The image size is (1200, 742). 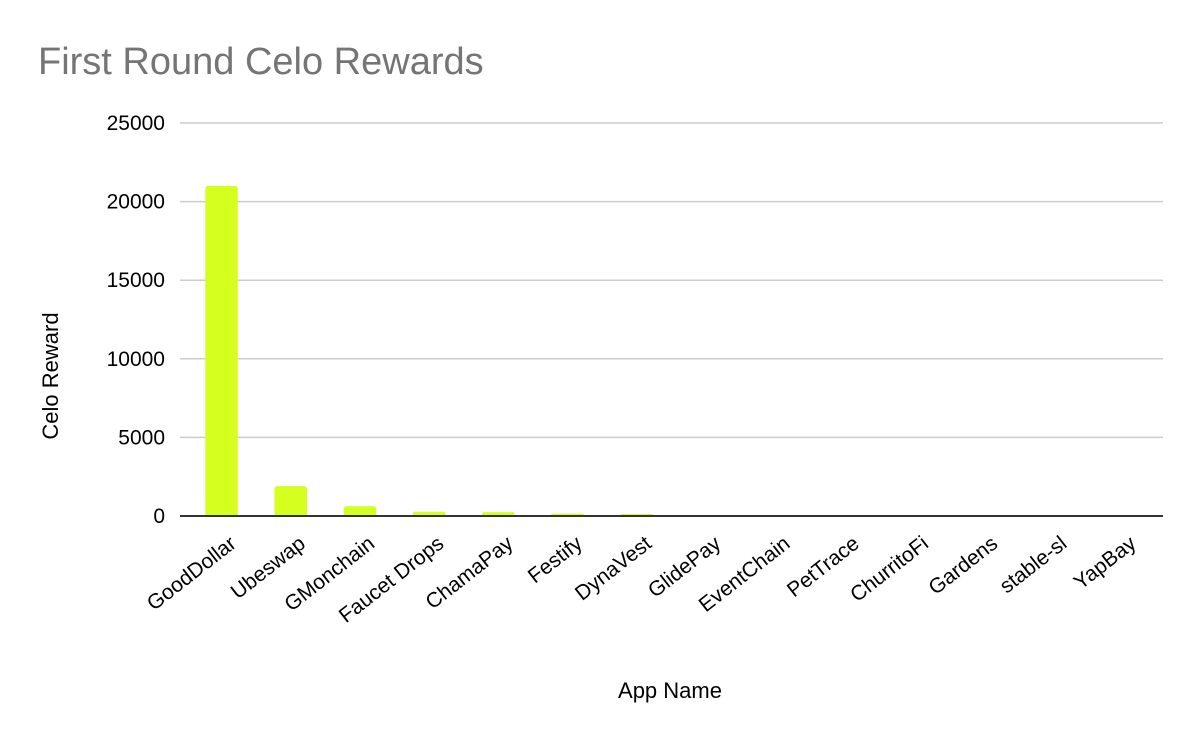 What do you see at coordinates (889, 569) in the screenshot?
I see `x-tick-label: ChurritoFi` at bounding box center [889, 569].